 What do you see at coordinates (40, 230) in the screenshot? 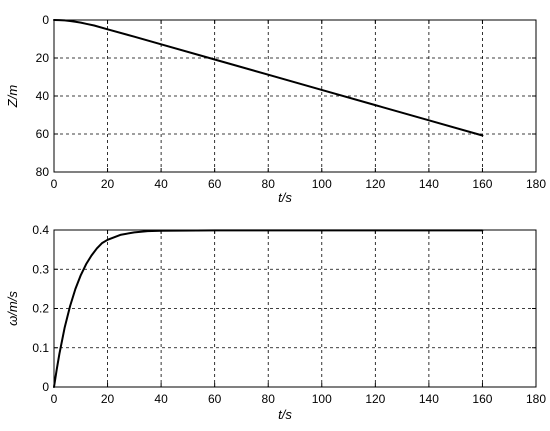
I see `plot-velocity-y-tick-label: 0.4` at bounding box center [40, 230].